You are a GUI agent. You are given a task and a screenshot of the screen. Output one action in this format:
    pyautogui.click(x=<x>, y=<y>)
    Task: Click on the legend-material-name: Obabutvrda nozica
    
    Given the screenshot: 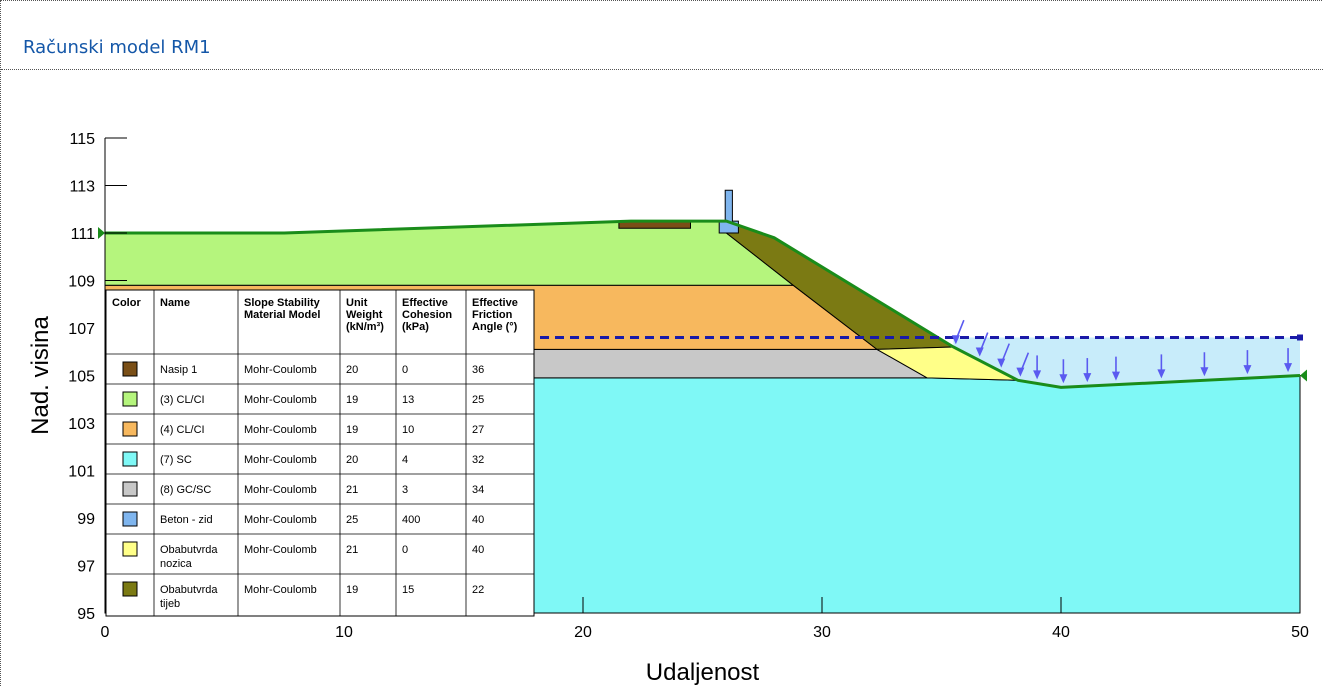 What is the action you would take?
    pyautogui.click(x=189, y=557)
    